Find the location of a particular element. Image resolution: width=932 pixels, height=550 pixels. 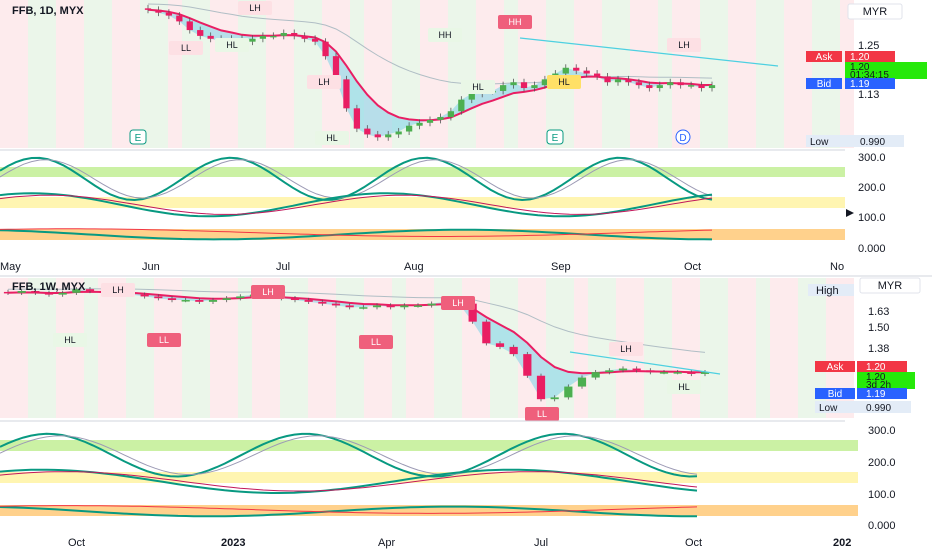

daily-ask-tag is located at coordinates (824, 56).